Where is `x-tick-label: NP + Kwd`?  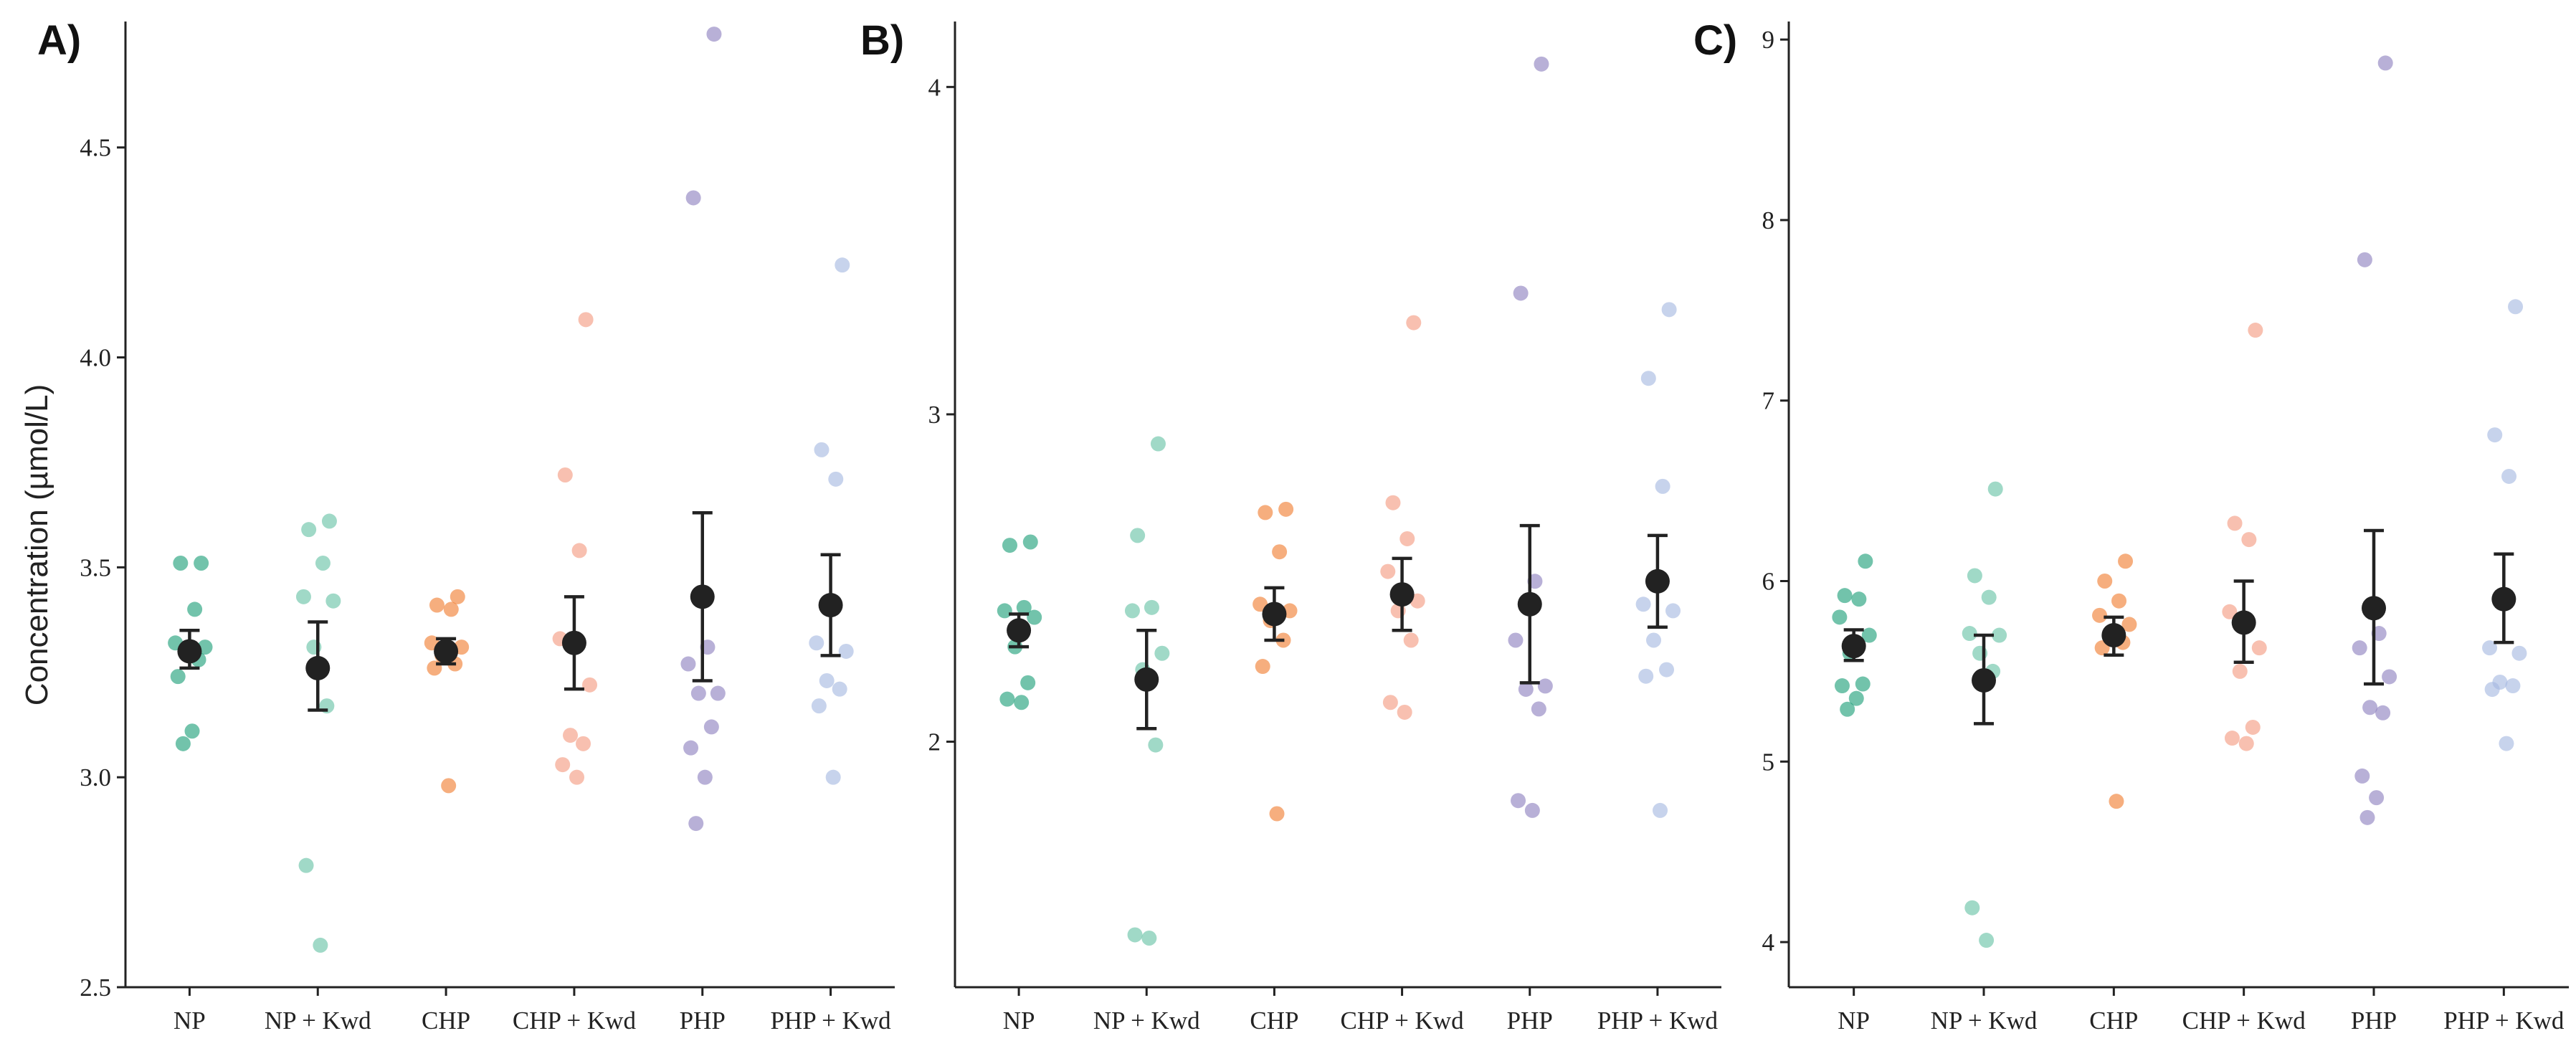
x-tick-label: NP + Kwd is located at coordinates (1146, 1021).